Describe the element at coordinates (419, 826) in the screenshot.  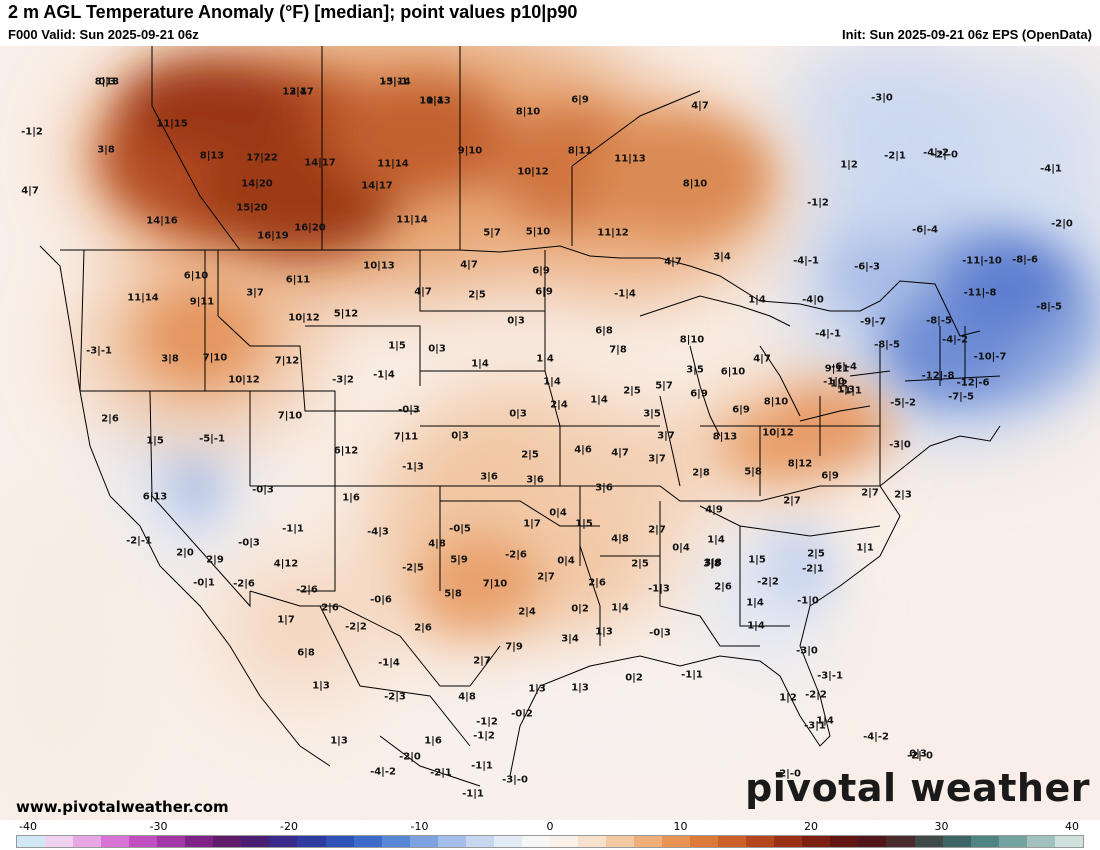
I see `colorbar-tick-label: -10` at that location.